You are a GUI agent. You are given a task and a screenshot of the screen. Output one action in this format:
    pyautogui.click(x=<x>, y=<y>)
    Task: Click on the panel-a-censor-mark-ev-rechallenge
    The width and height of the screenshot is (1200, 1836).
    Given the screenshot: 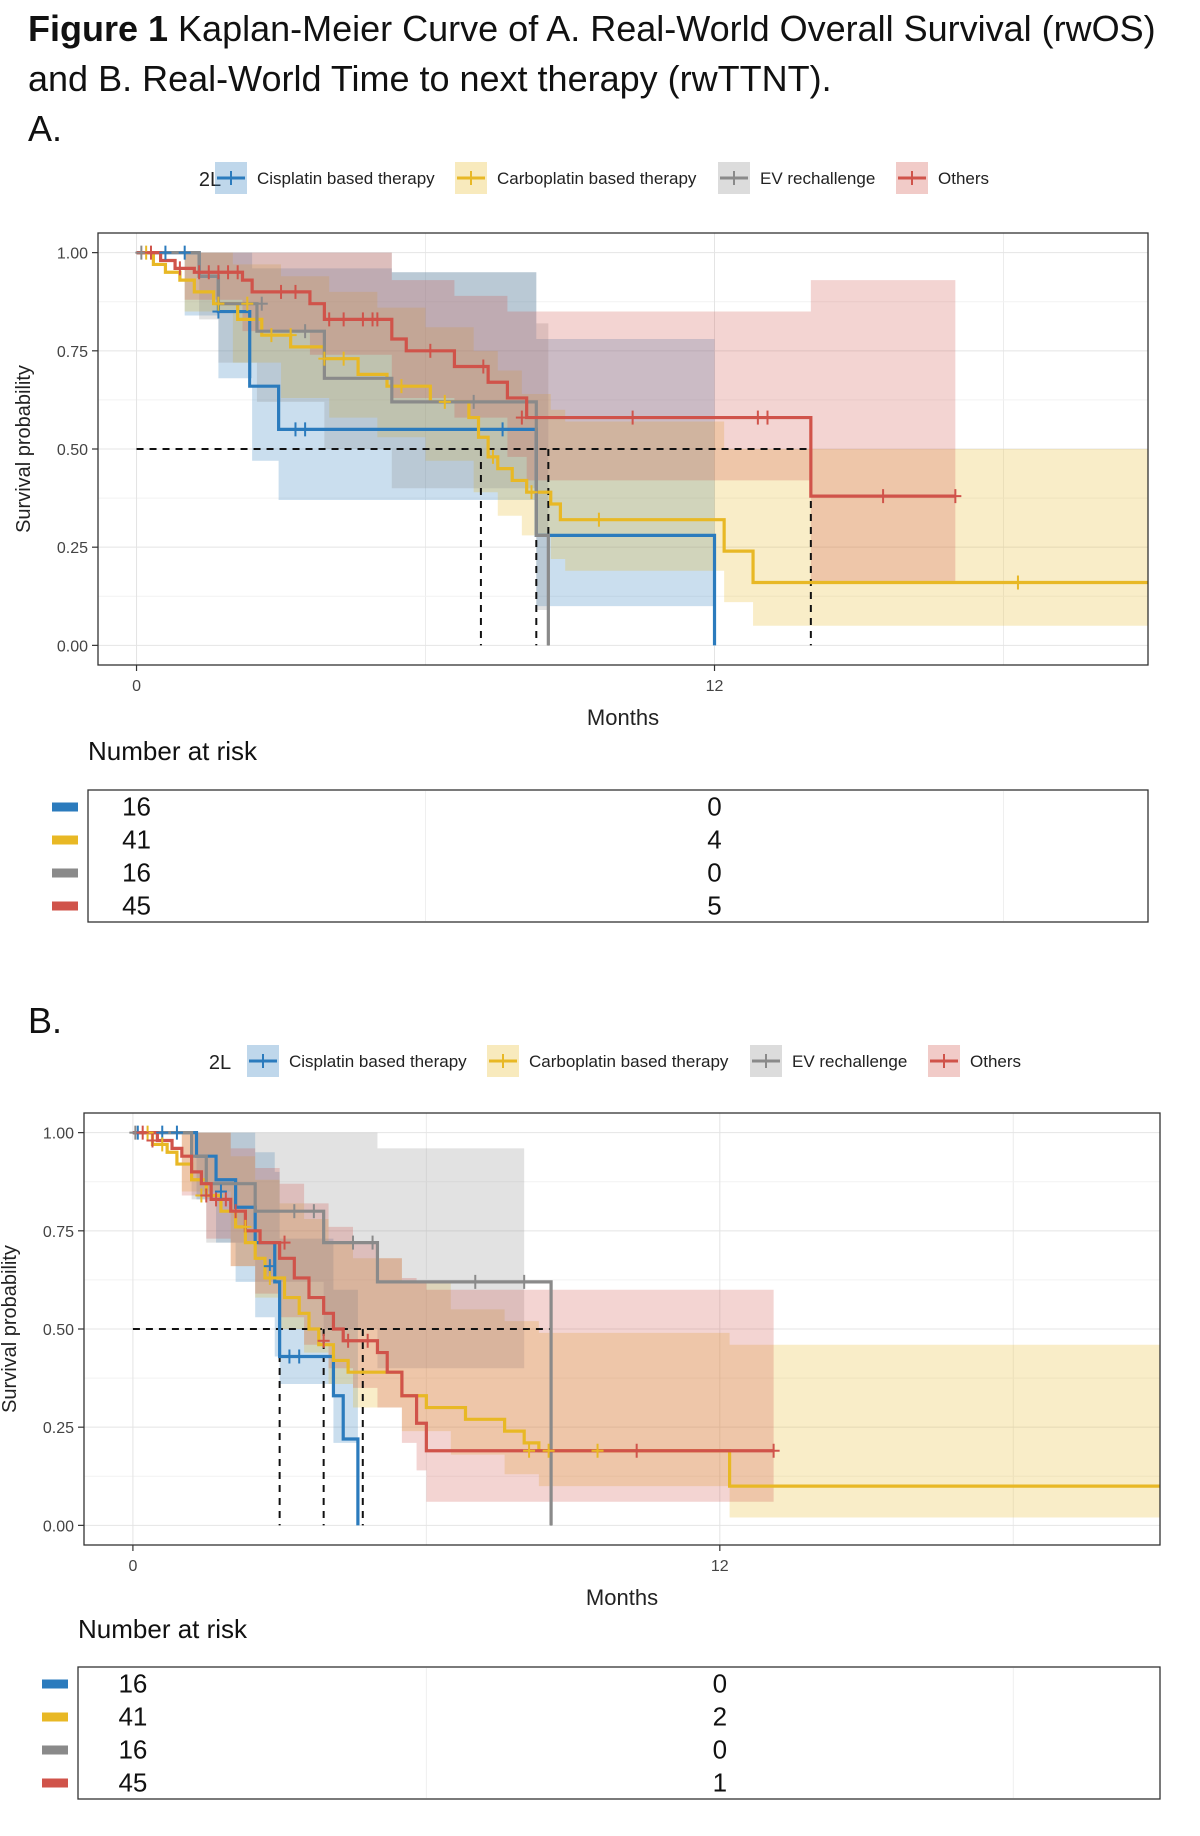 What is the action you would take?
    pyautogui.click(x=261, y=303)
    